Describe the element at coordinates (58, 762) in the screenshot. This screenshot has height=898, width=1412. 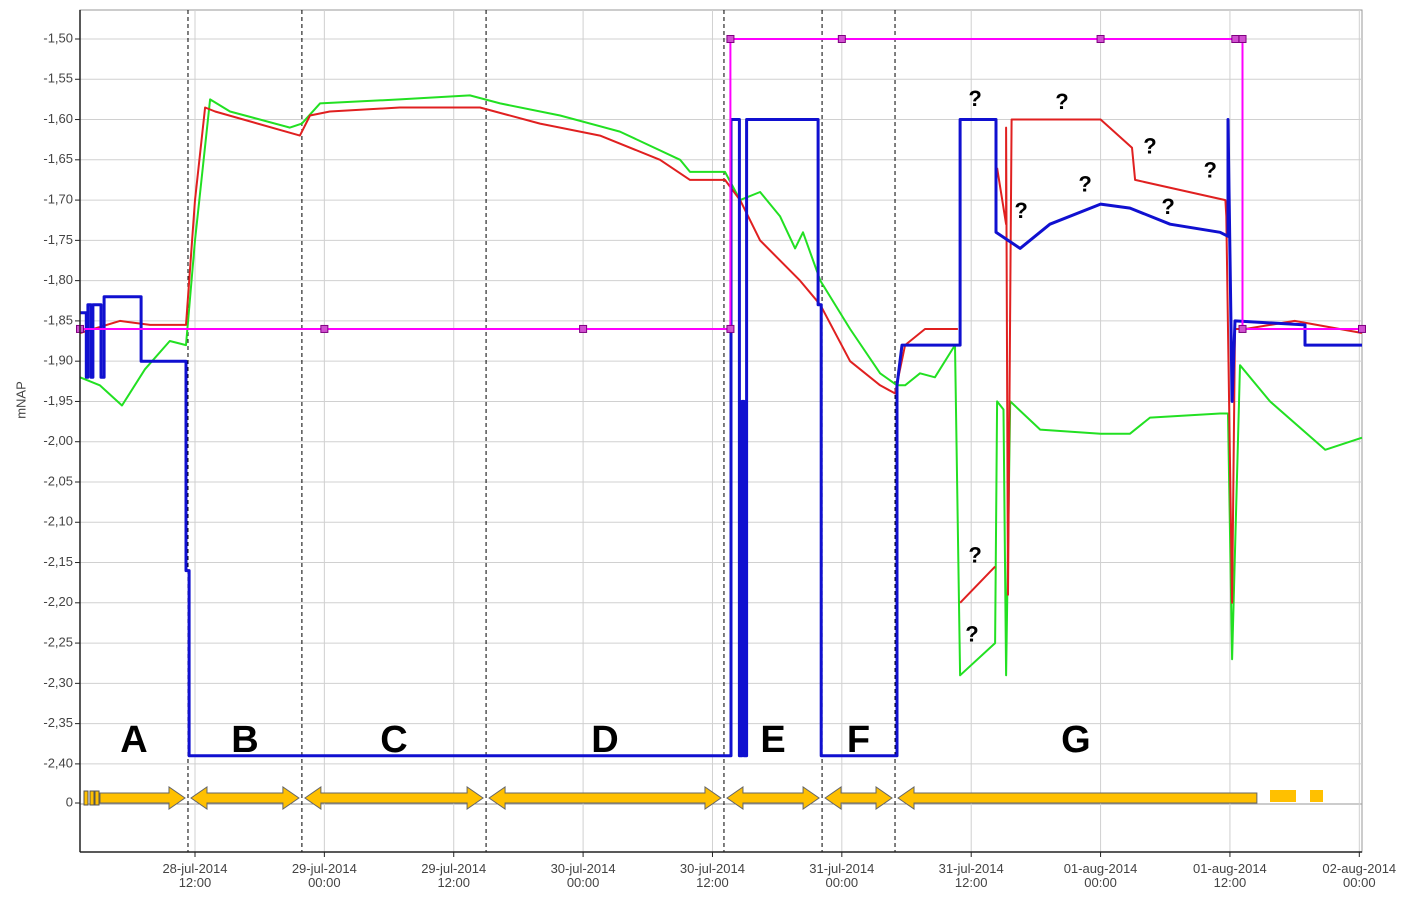
I see `y-tick-label: -2,40` at that location.